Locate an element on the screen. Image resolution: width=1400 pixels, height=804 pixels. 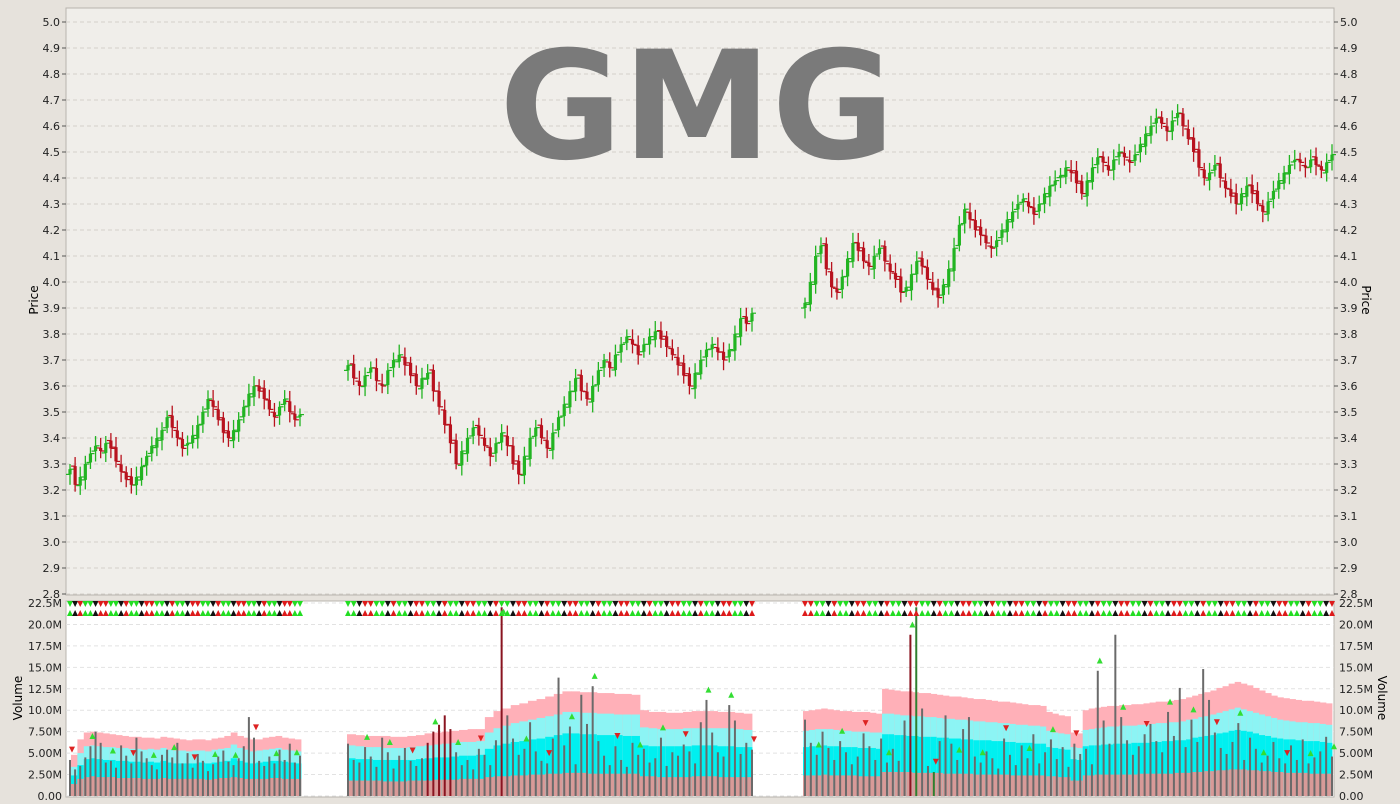
volume-tick-label: 7.50M is located at coordinates (1356, 732).